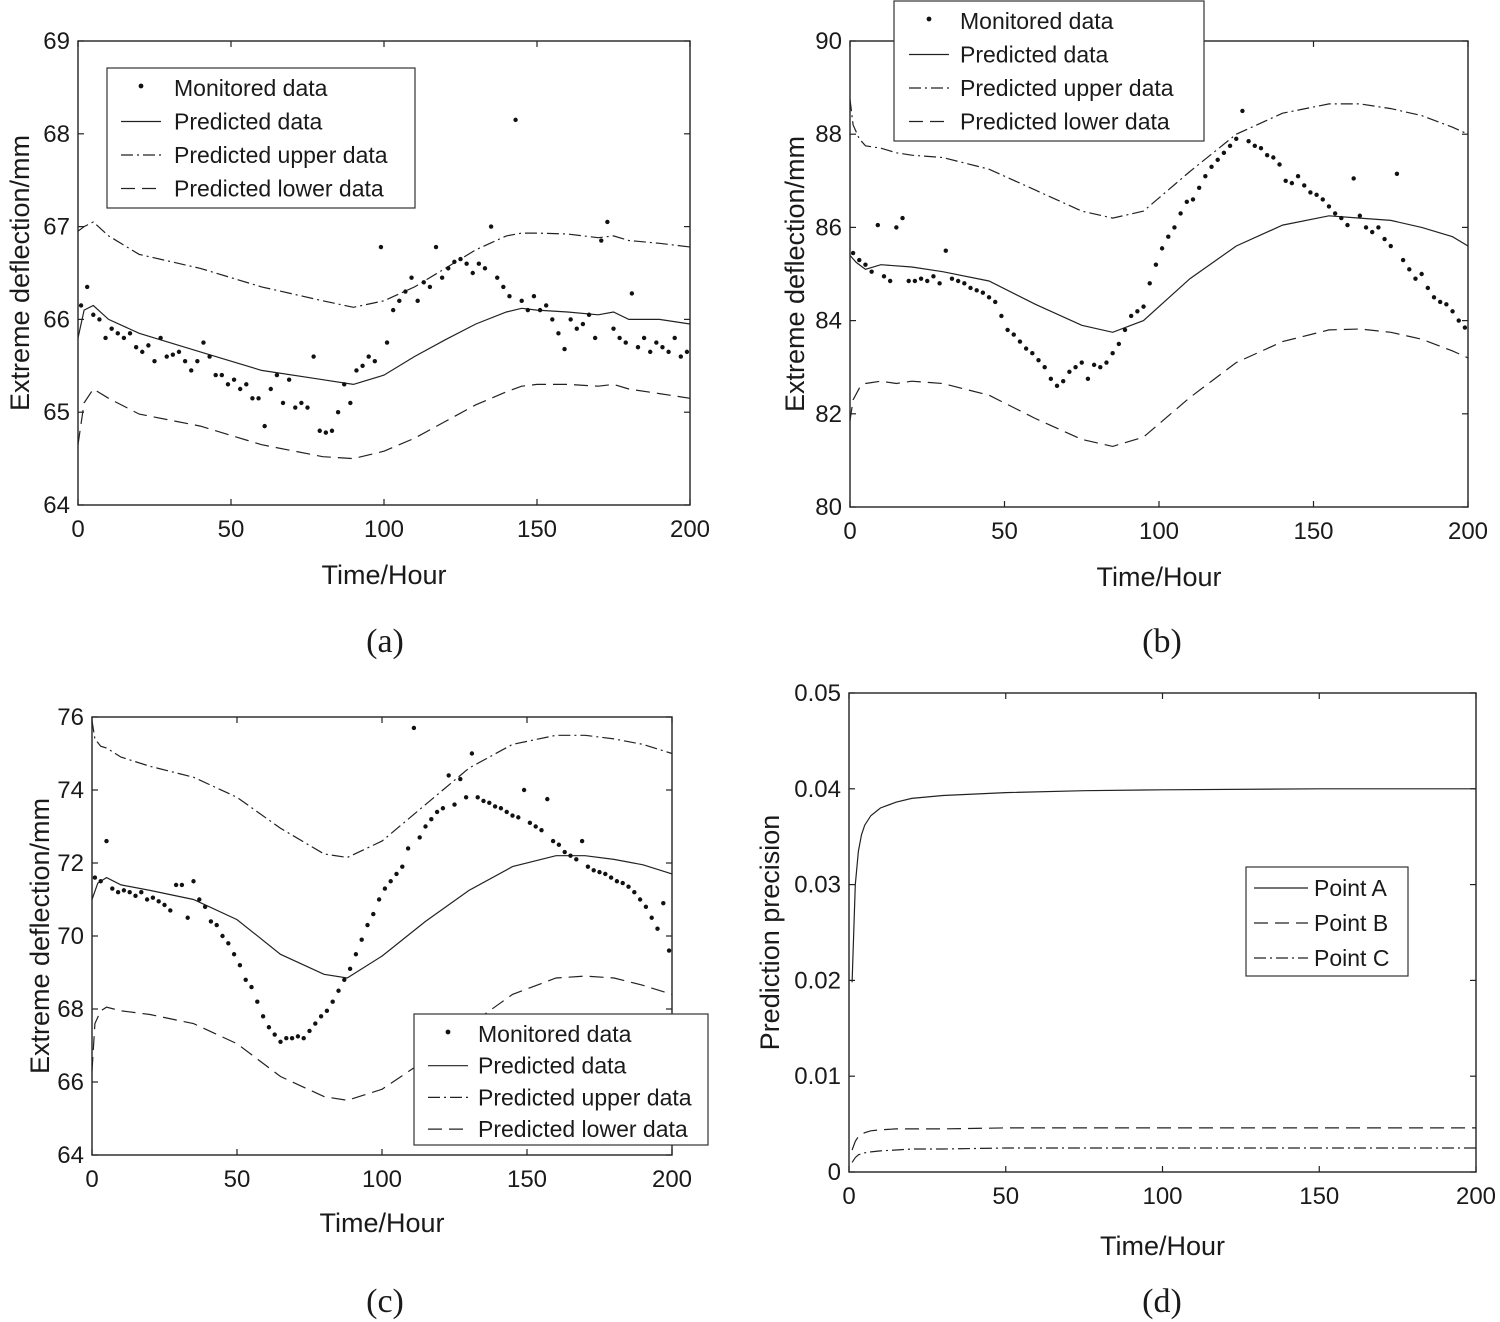  Describe the element at coordinates (56, 41) in the screenshot. I see `y-tick-label: 69` at that location.